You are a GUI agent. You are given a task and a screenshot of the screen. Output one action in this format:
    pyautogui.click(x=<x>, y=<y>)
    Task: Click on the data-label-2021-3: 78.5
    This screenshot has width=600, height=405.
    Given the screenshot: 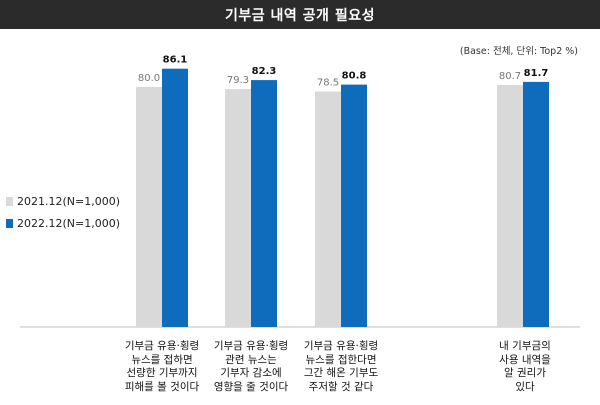 What is the action you would take?
    pyautogui.click(x=328, y=83)
    